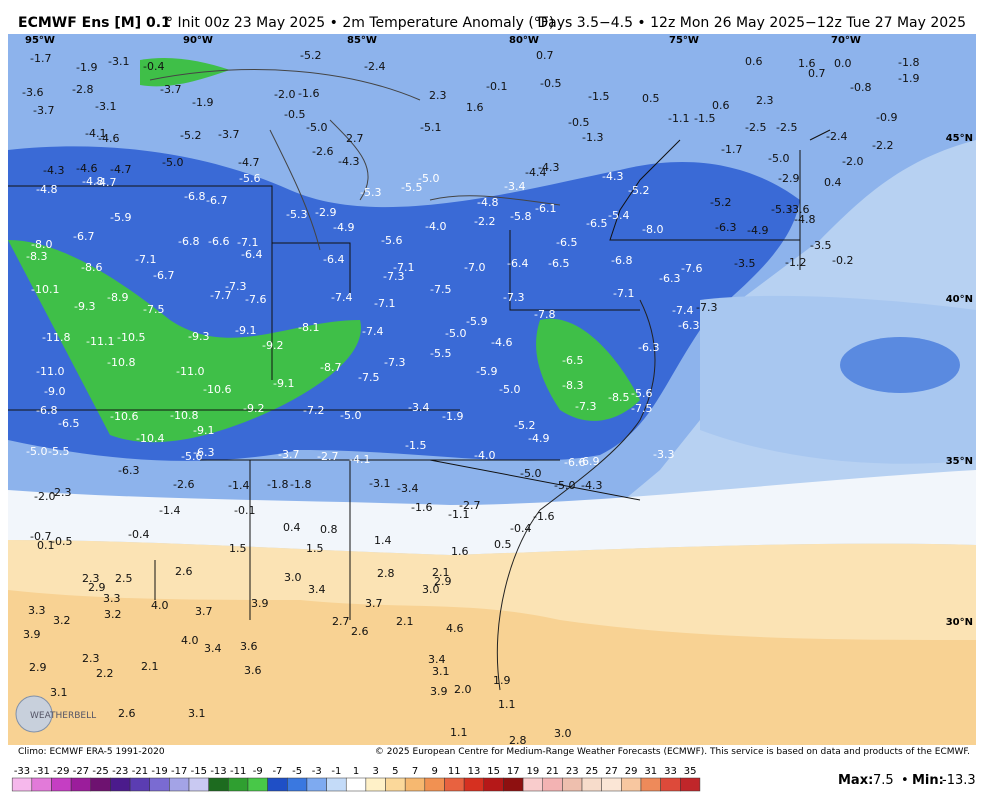 This screenshot has width=984, height=812. I want to click on station-value: -4.4, so click(535, 172).